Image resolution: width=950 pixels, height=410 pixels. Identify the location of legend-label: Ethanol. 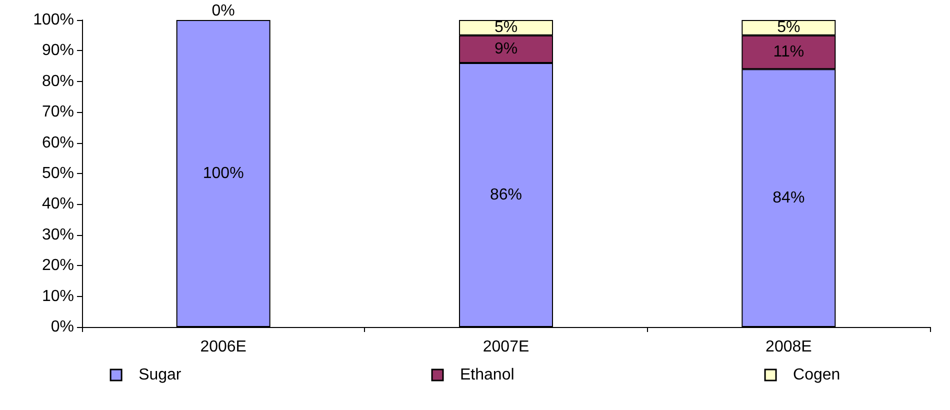
(487, 375).